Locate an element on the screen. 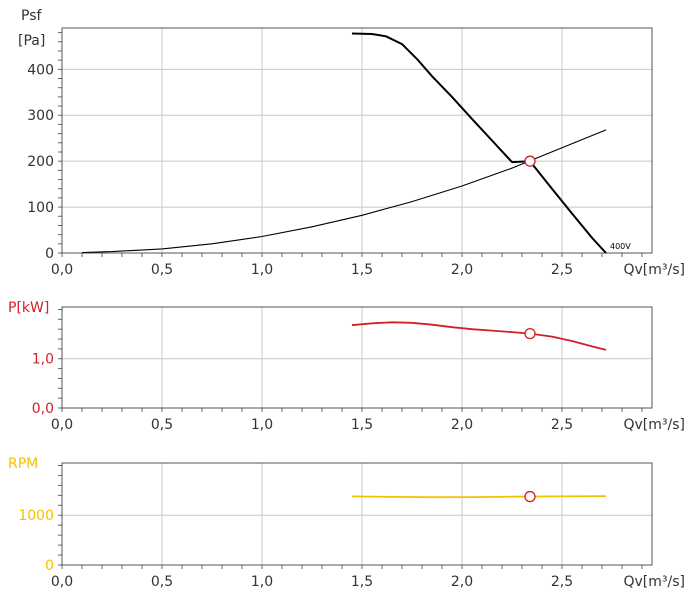  panel-pressure-operating-point is located at coordinates (530, 161).